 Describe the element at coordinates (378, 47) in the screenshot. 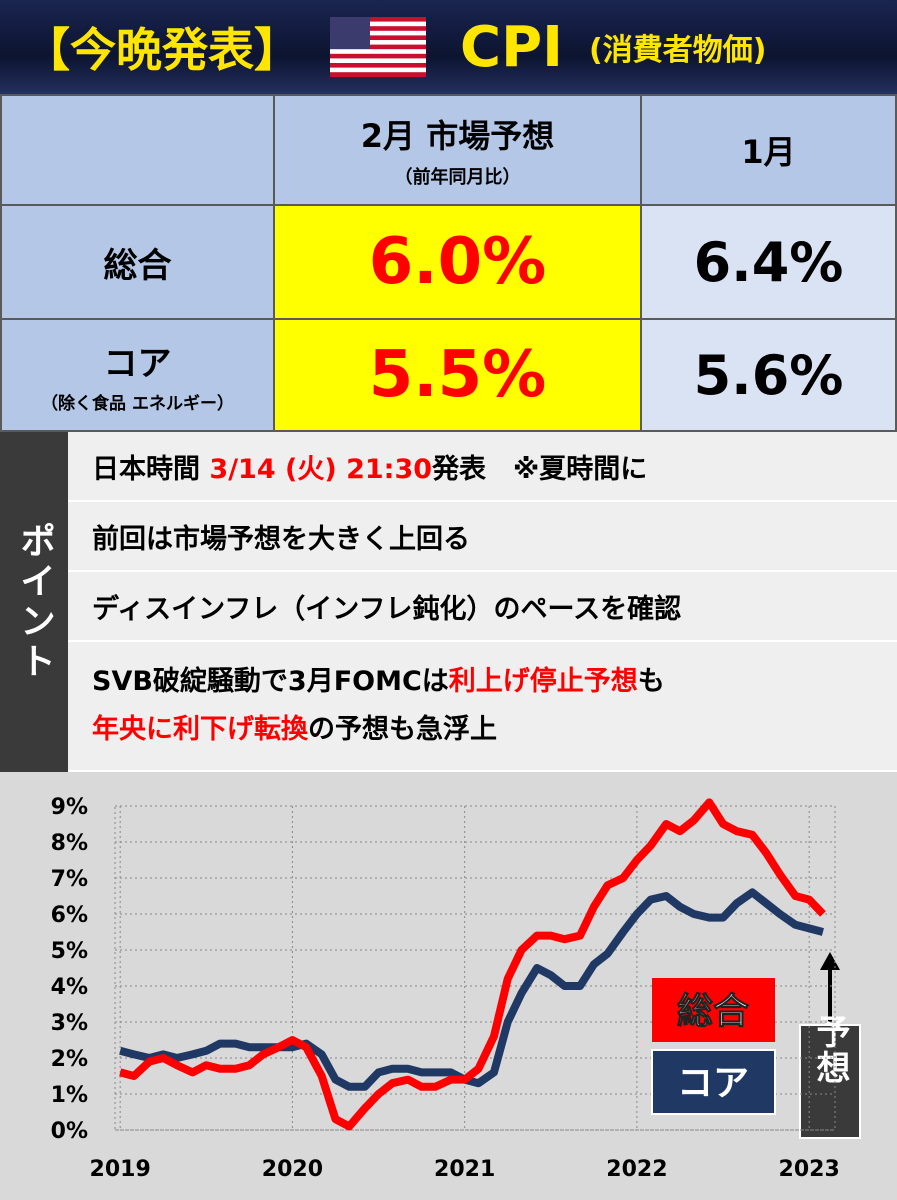

I see `us-flag` at that location.